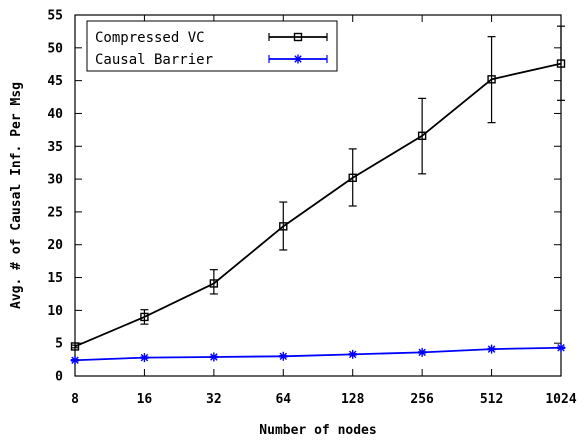 Image resolution: width=586 pixels, height=441 pixels. What do you see at coordinates (154, 60) in the screenshot?
I see `legend-entry-label: Causal Barrier` at bounding box center [154, 60].